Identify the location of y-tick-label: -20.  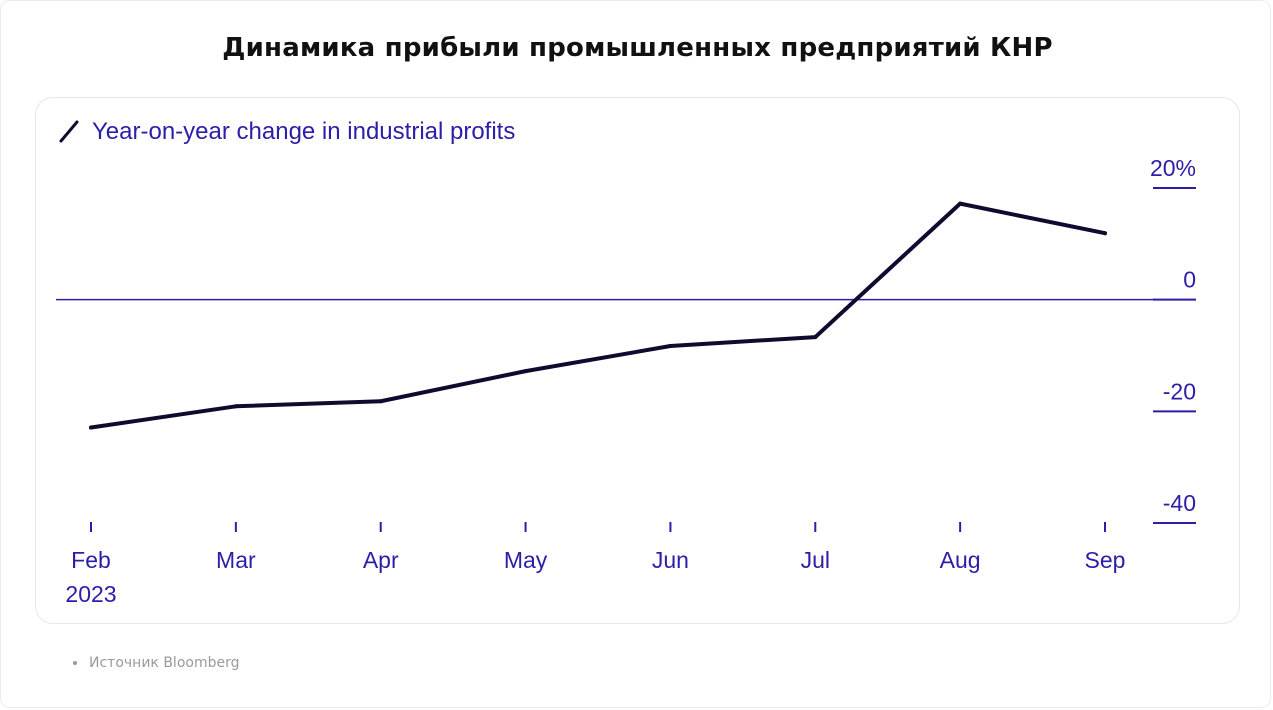
(1179, 391).